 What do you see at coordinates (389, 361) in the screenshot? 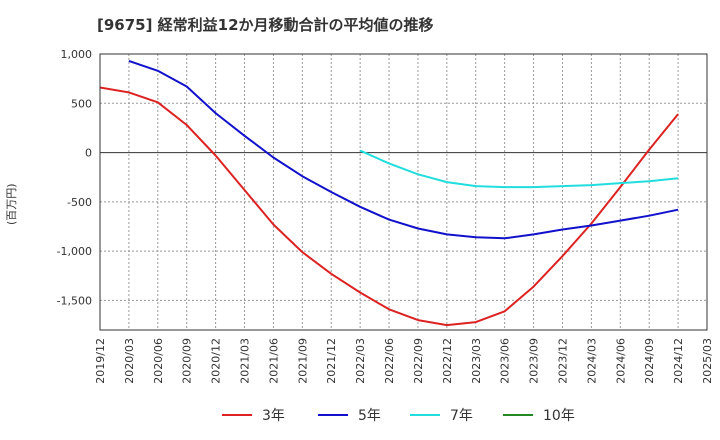
I see `x-tick-label: 2022/06` at bounding box center [389, 361].